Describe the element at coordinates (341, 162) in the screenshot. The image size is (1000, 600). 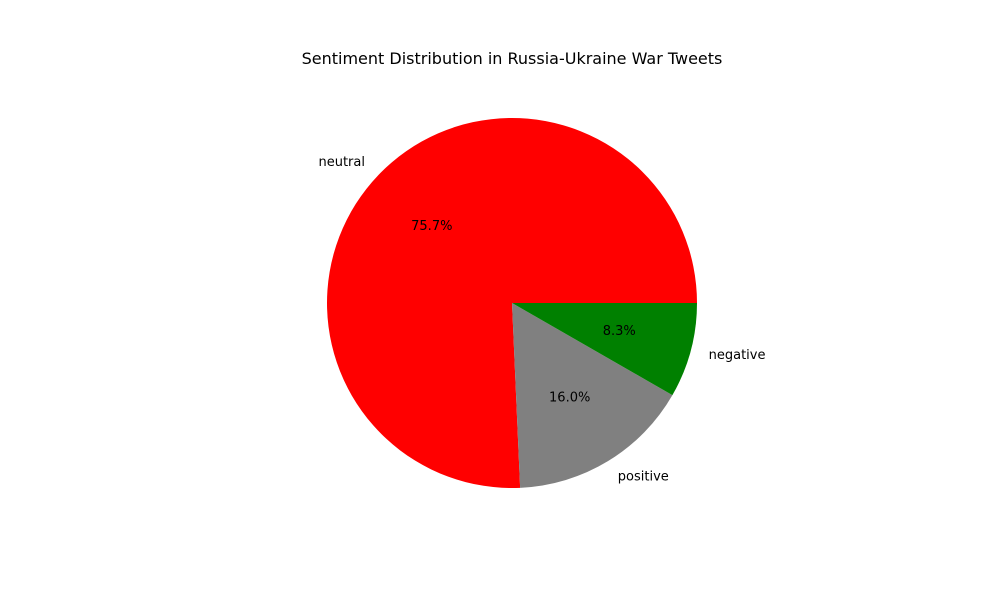
I see `slice-label-neutral: neutral` at that location.